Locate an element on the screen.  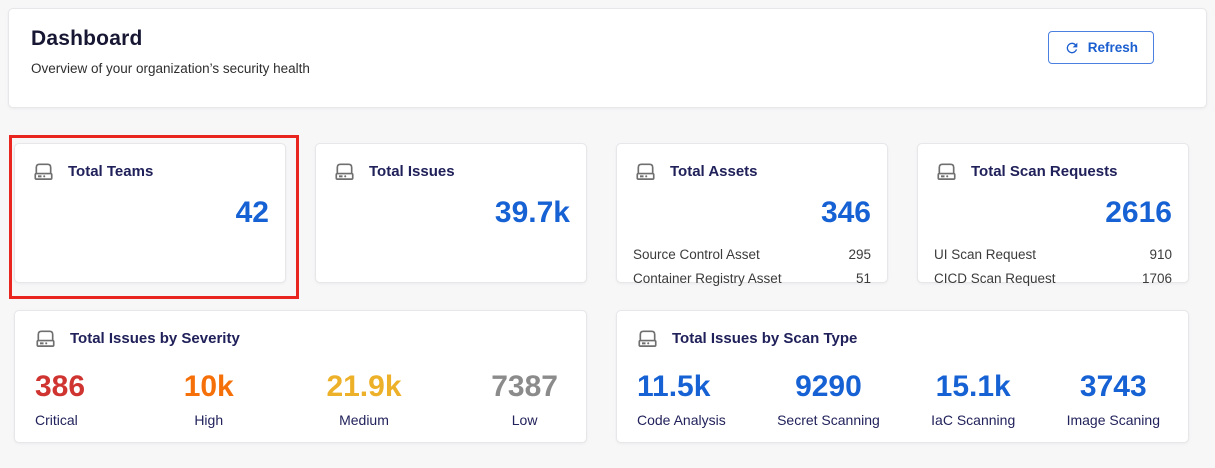
refresh-button: Refresh is located at coordinates (1100, 47).